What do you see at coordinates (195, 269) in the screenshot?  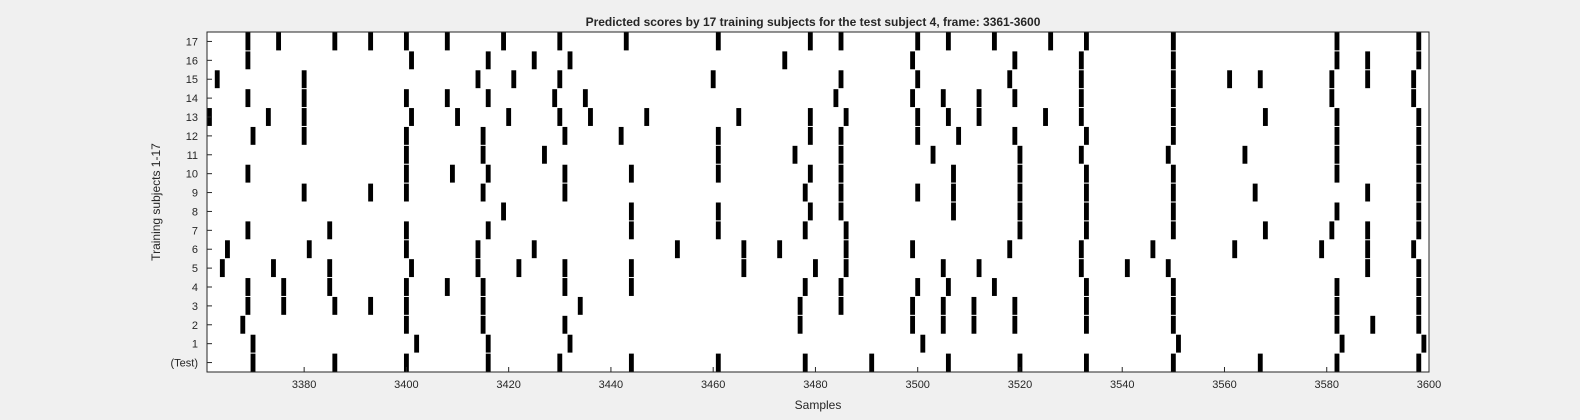 I see `y-tick-label: 5` at bounding box center [195, 269].